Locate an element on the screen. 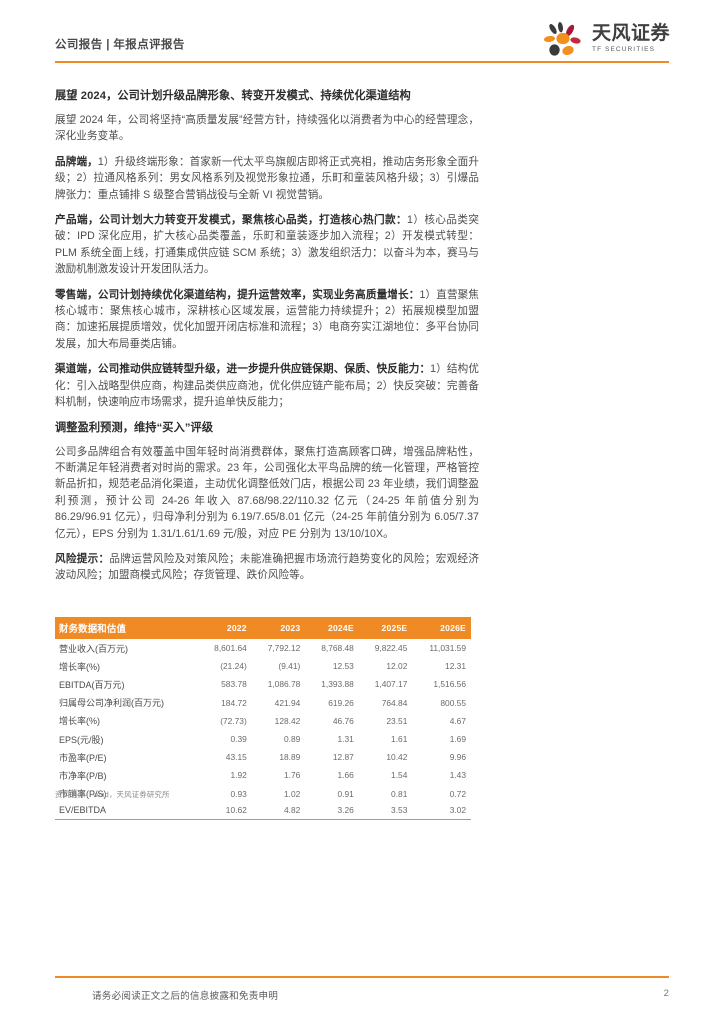  row-label: 市净率(P/B) is located at coordinates (83, 775).